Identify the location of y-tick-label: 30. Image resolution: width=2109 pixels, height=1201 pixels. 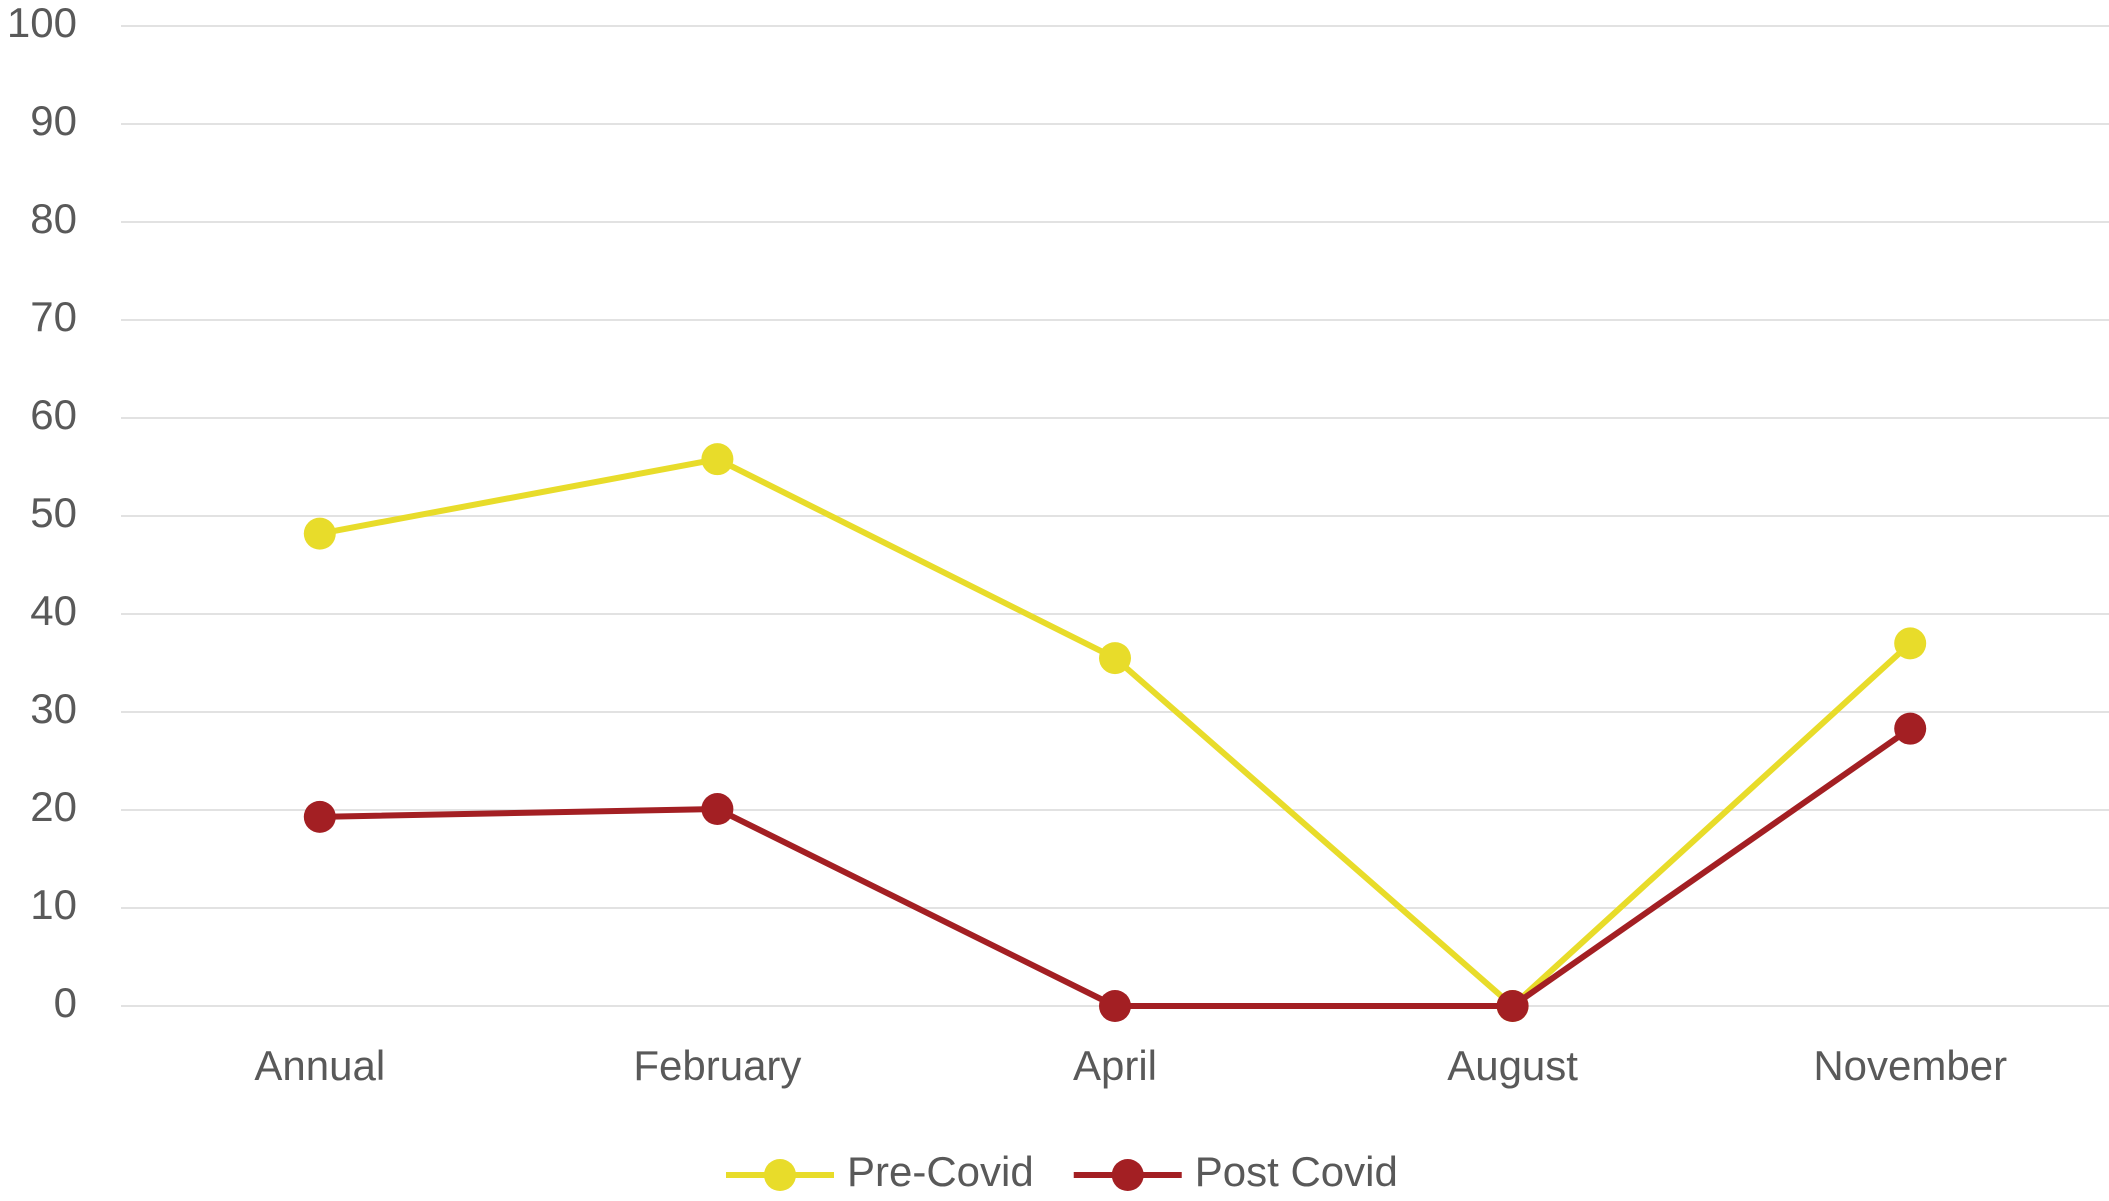
(53, 708).